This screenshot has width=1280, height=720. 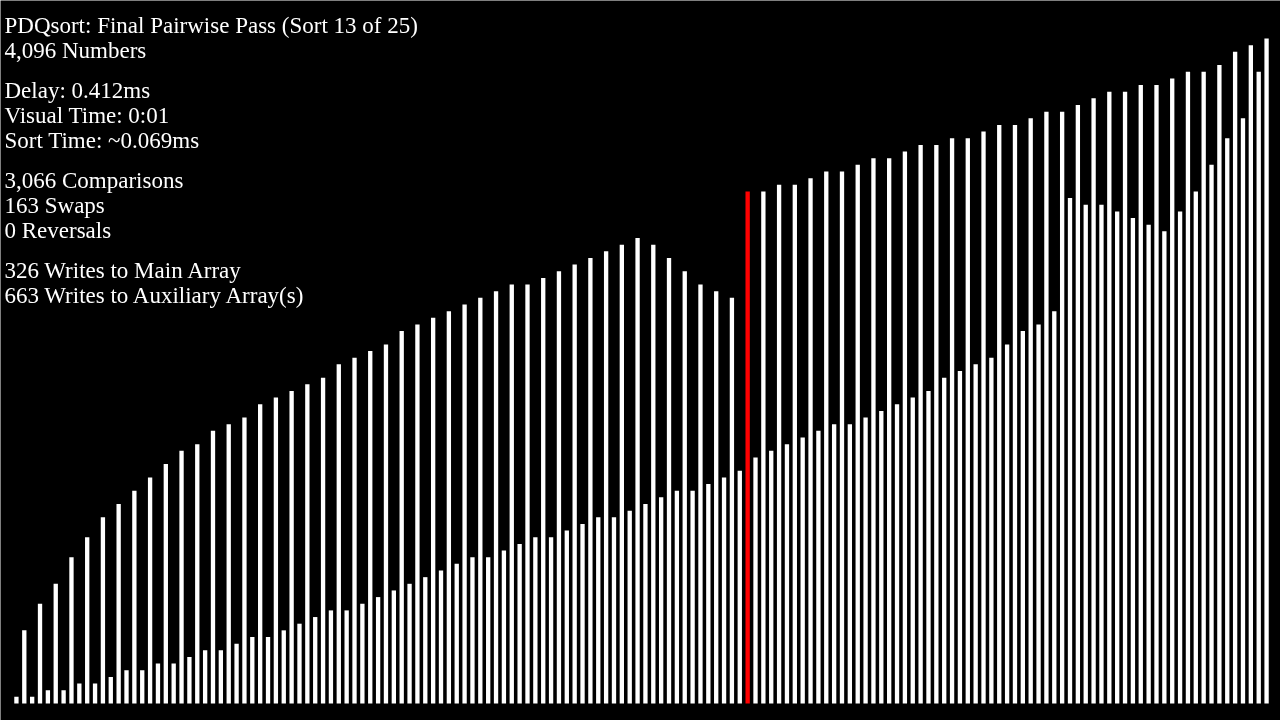 I want to click on annotation: 163 Swaps, so click(x=54, y=205).